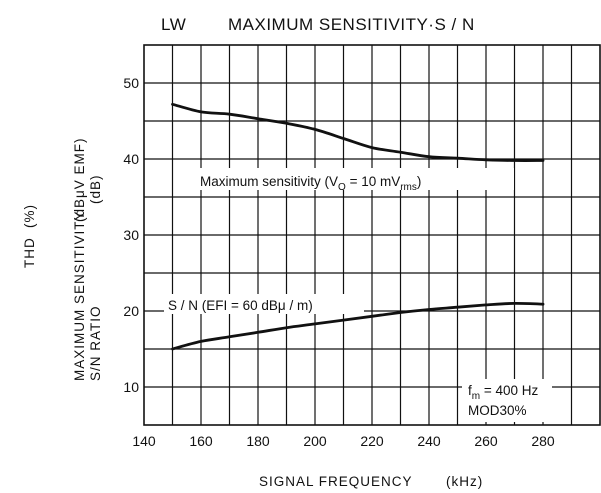 The image size is (601, 493). I want to click on x-tick-label: 220, so click(372, 441).